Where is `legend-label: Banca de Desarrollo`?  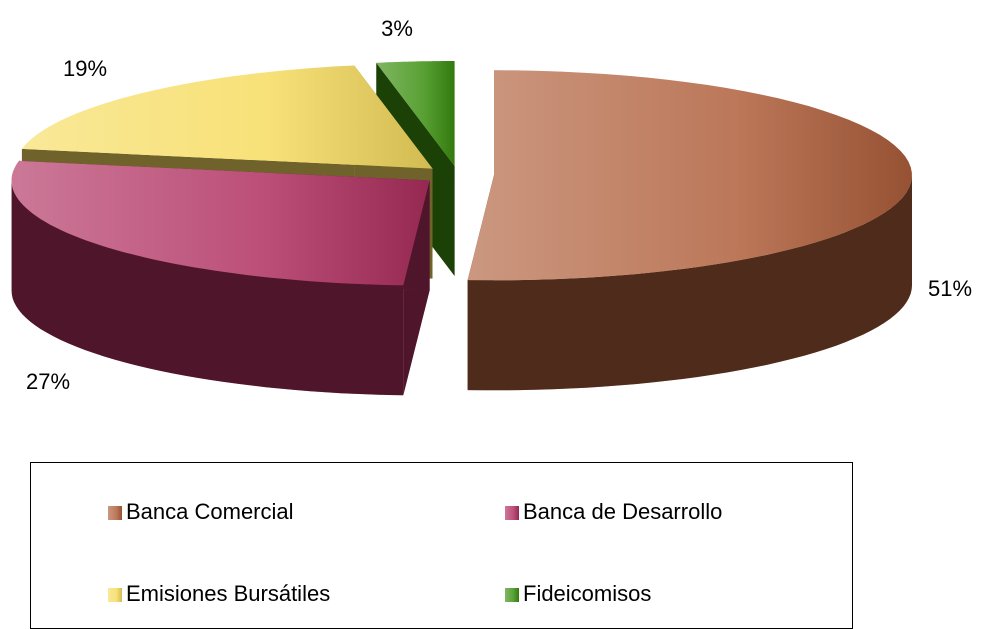 legend-label: Banca de Desarrollo is located at coordinates (622, 511).